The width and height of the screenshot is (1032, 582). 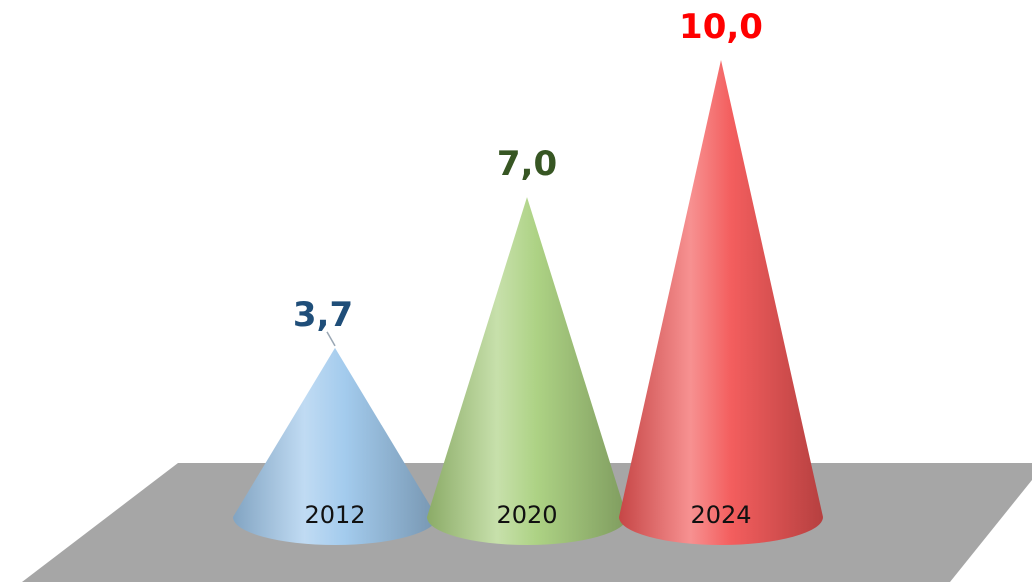 What do you see at coordinates (323, 315) in the screenshot?
I see `value-label: 3,7` at bounding box center [323, 315].